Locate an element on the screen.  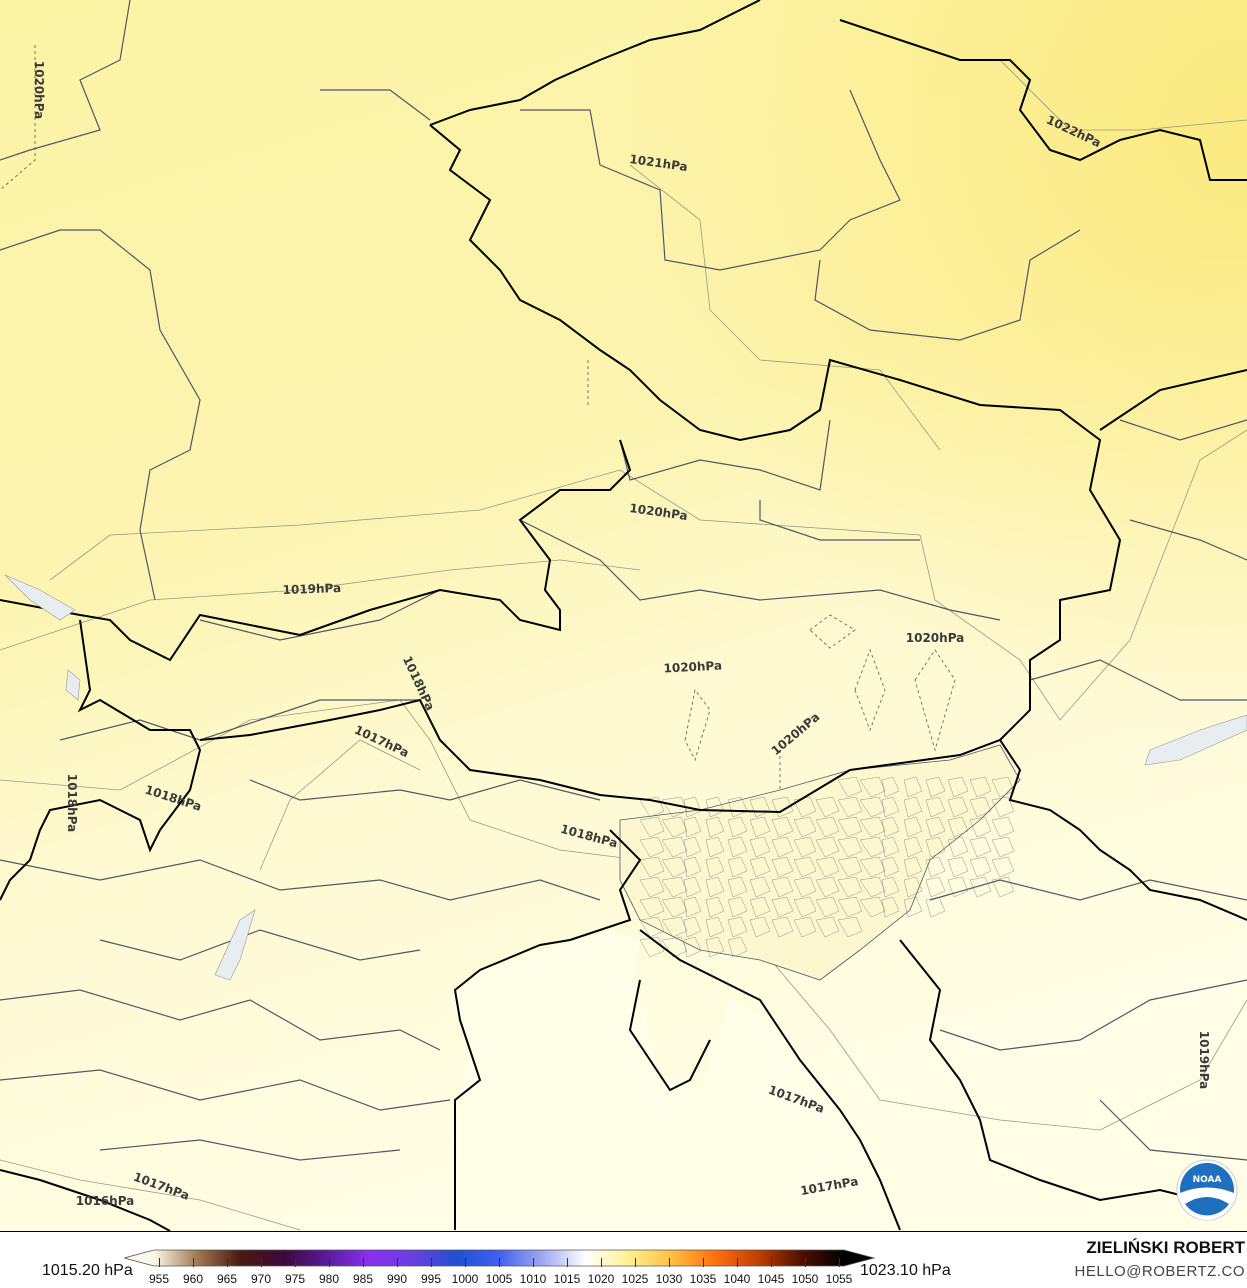
colorbar-tick-label: 1025 is located at coordinates (635, 1279).